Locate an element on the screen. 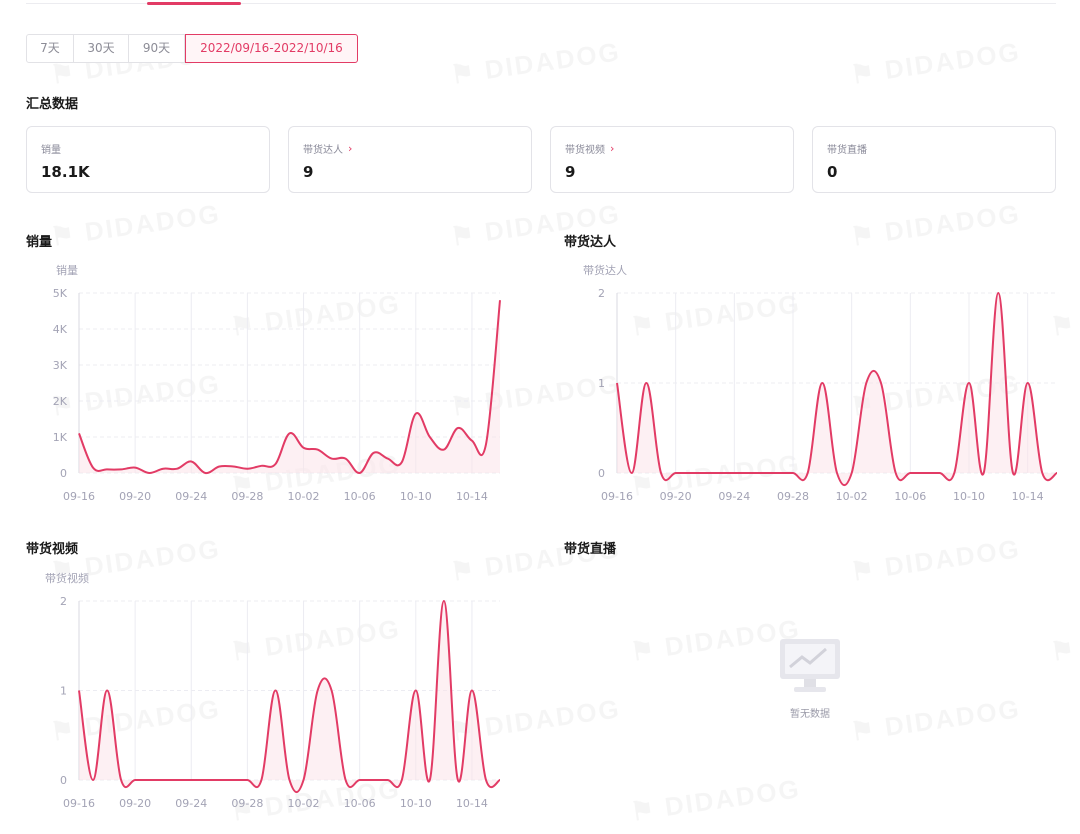  empty-text: 暂无数据 is located at coordinates (810, 714).